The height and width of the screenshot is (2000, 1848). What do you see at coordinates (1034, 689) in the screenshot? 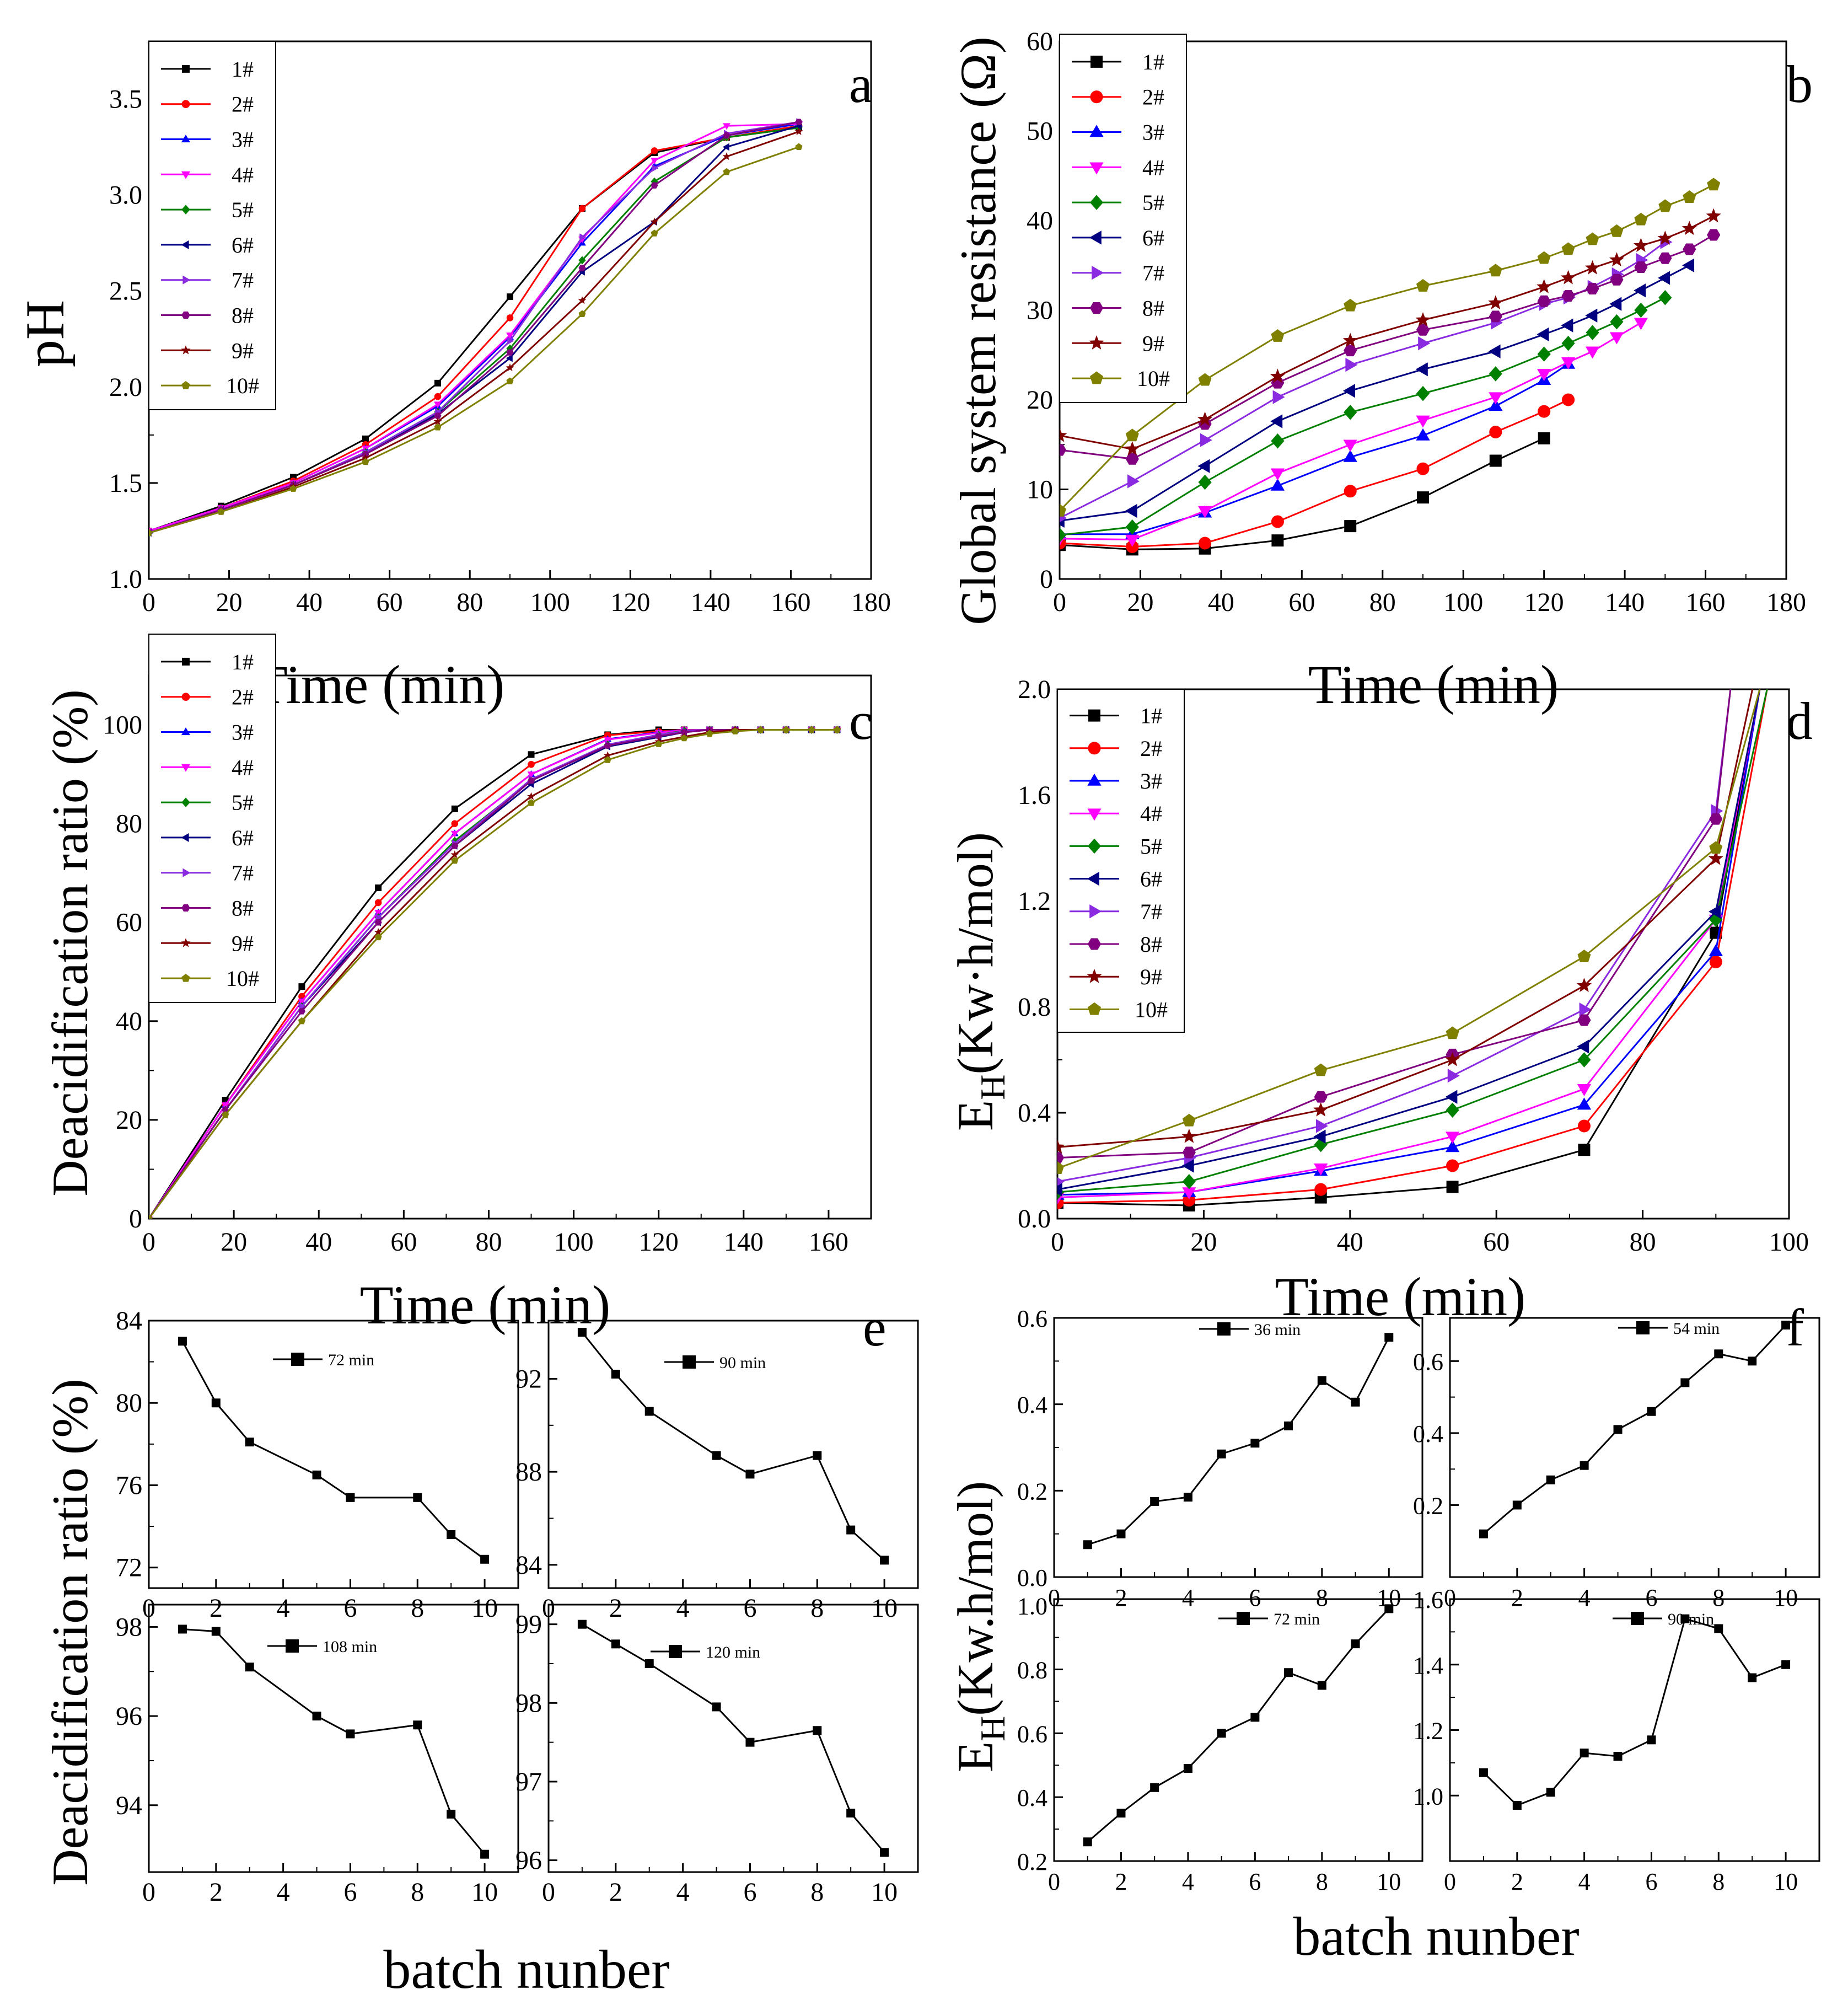
I see `y-tick-label: 2.0` at bounding box center [1034, 689].